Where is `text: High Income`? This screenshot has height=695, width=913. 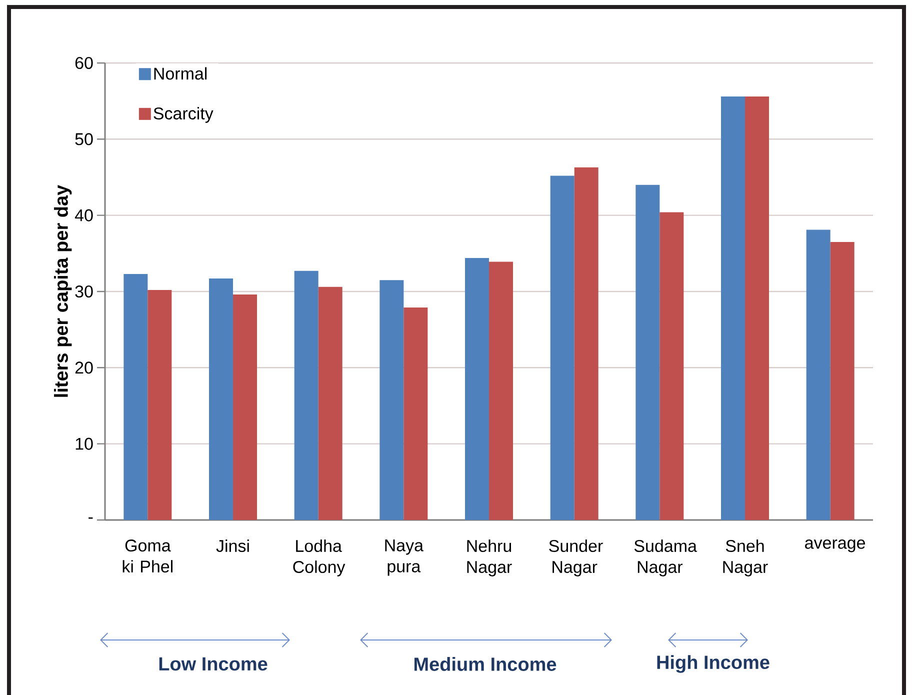
text: High Income is located at coordinates (713, 664).